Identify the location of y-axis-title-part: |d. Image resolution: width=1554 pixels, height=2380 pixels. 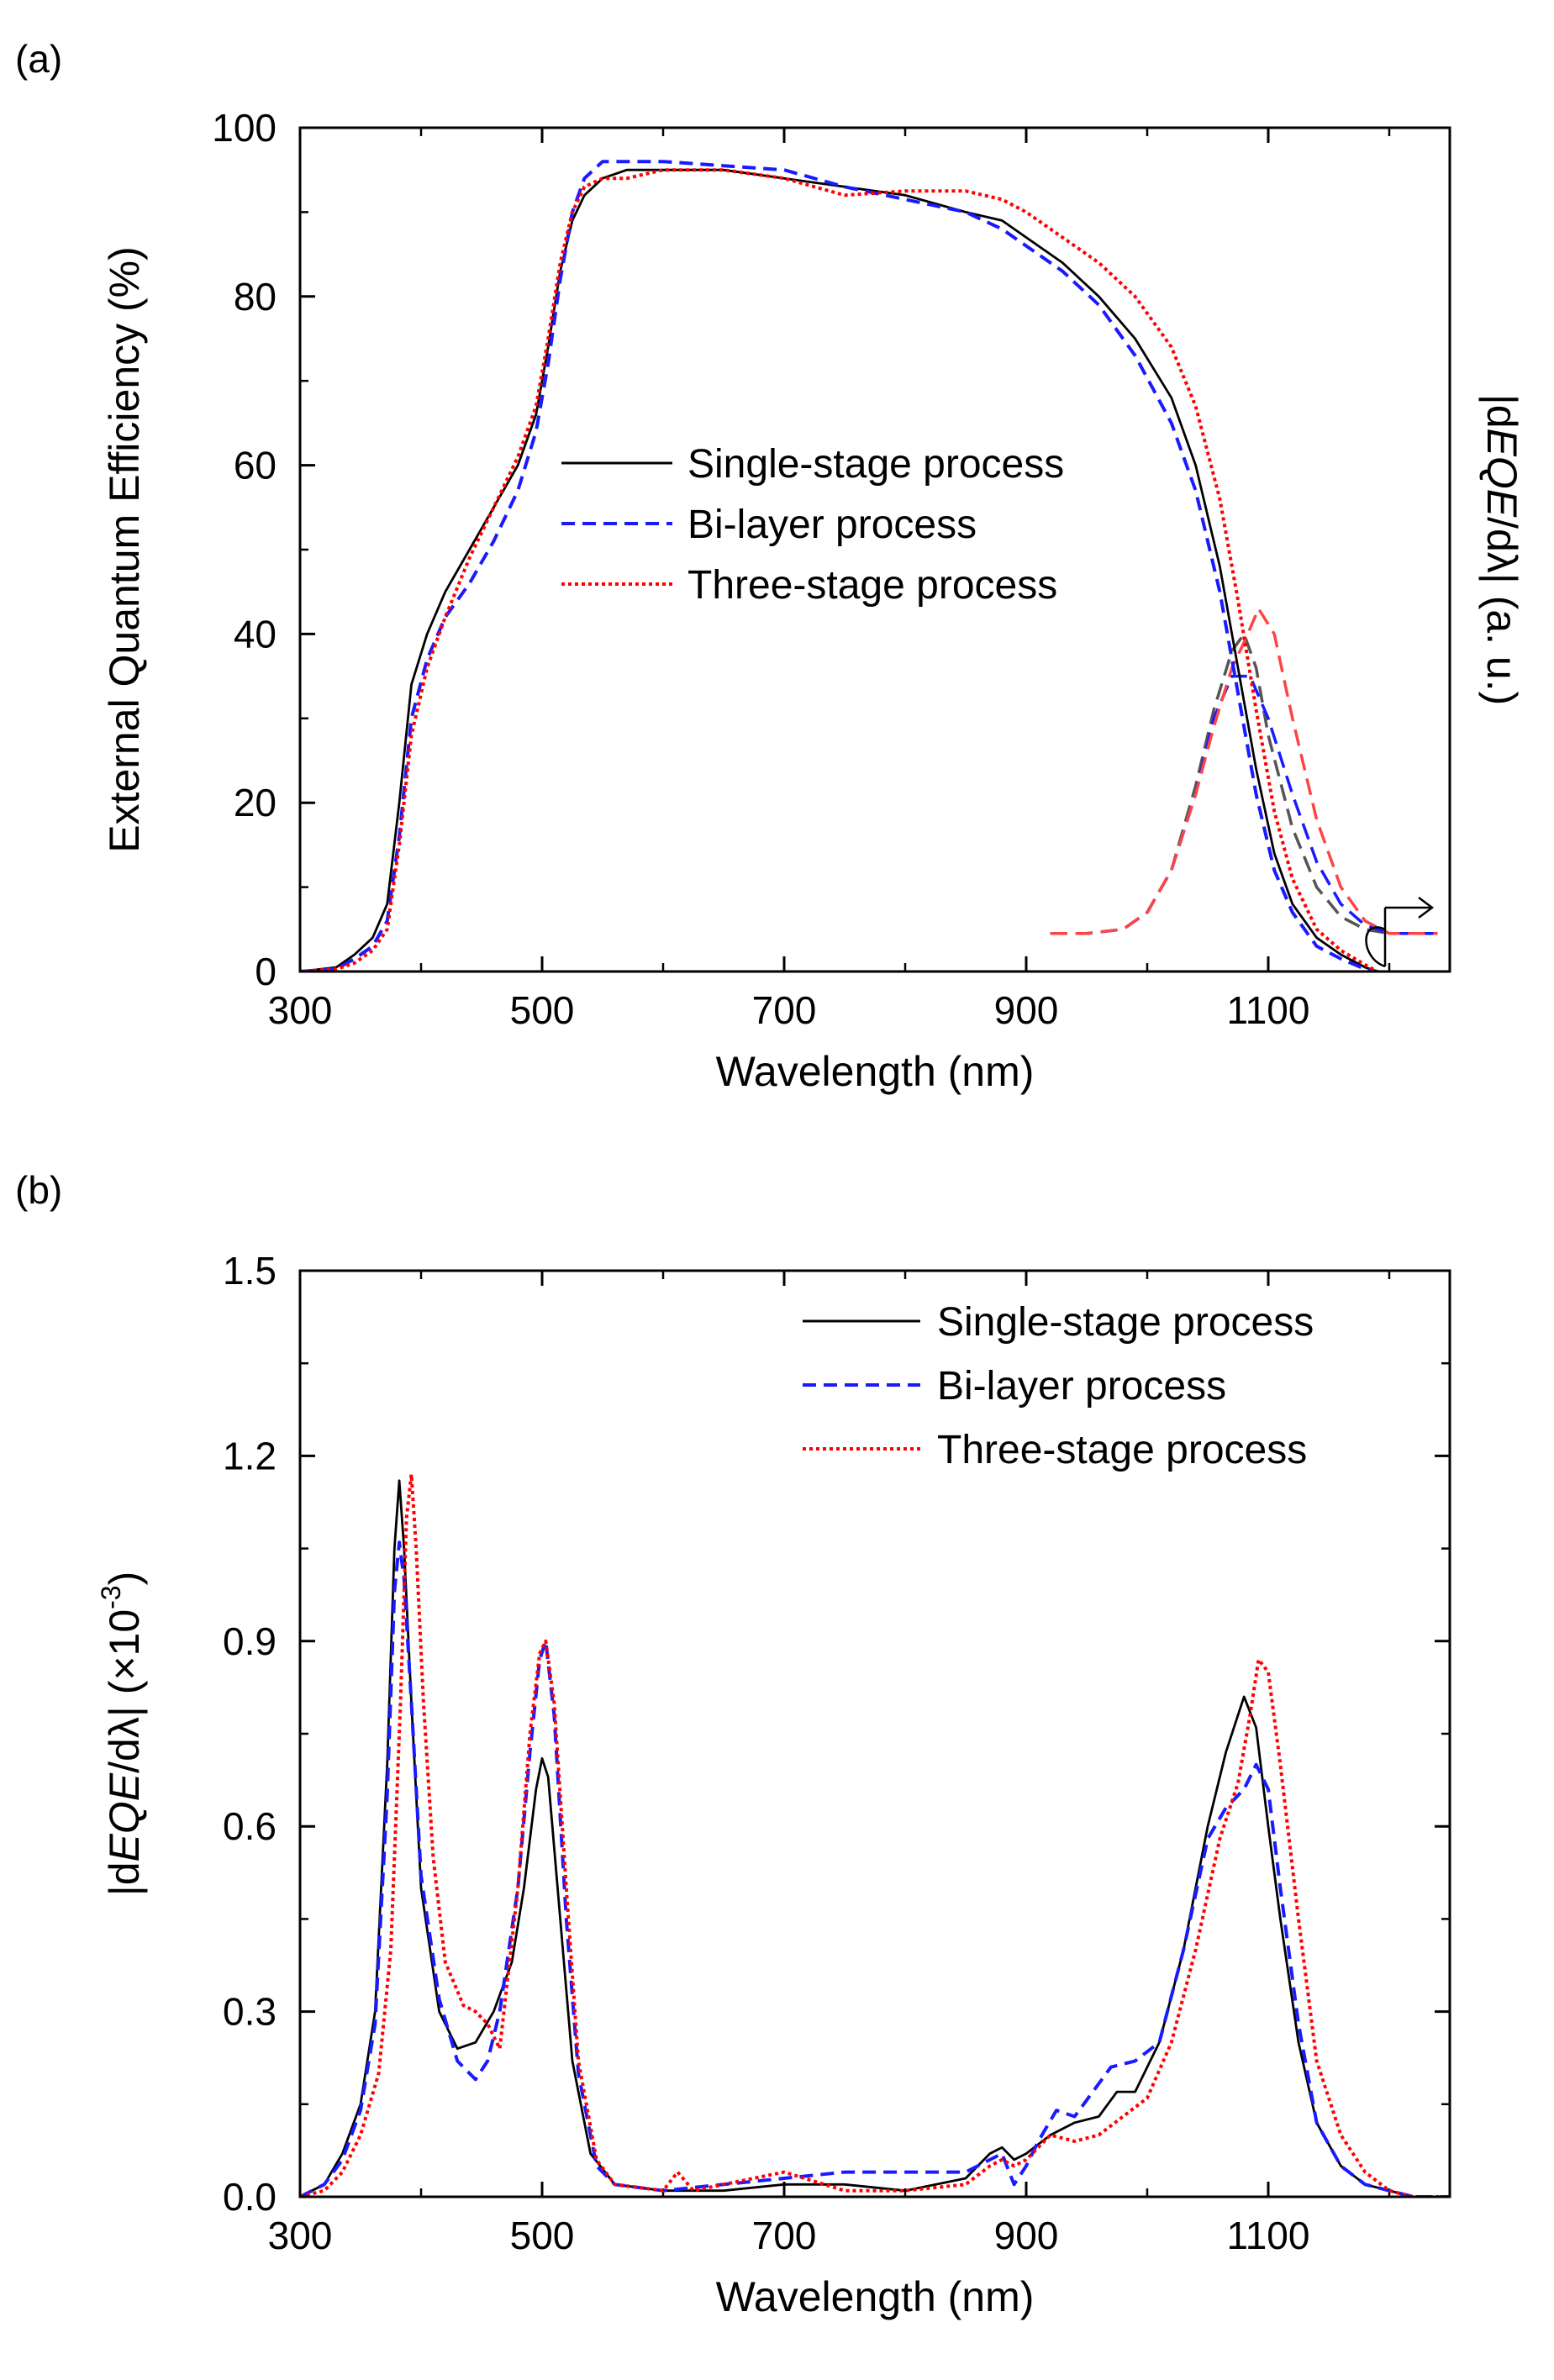
(124, 1878).